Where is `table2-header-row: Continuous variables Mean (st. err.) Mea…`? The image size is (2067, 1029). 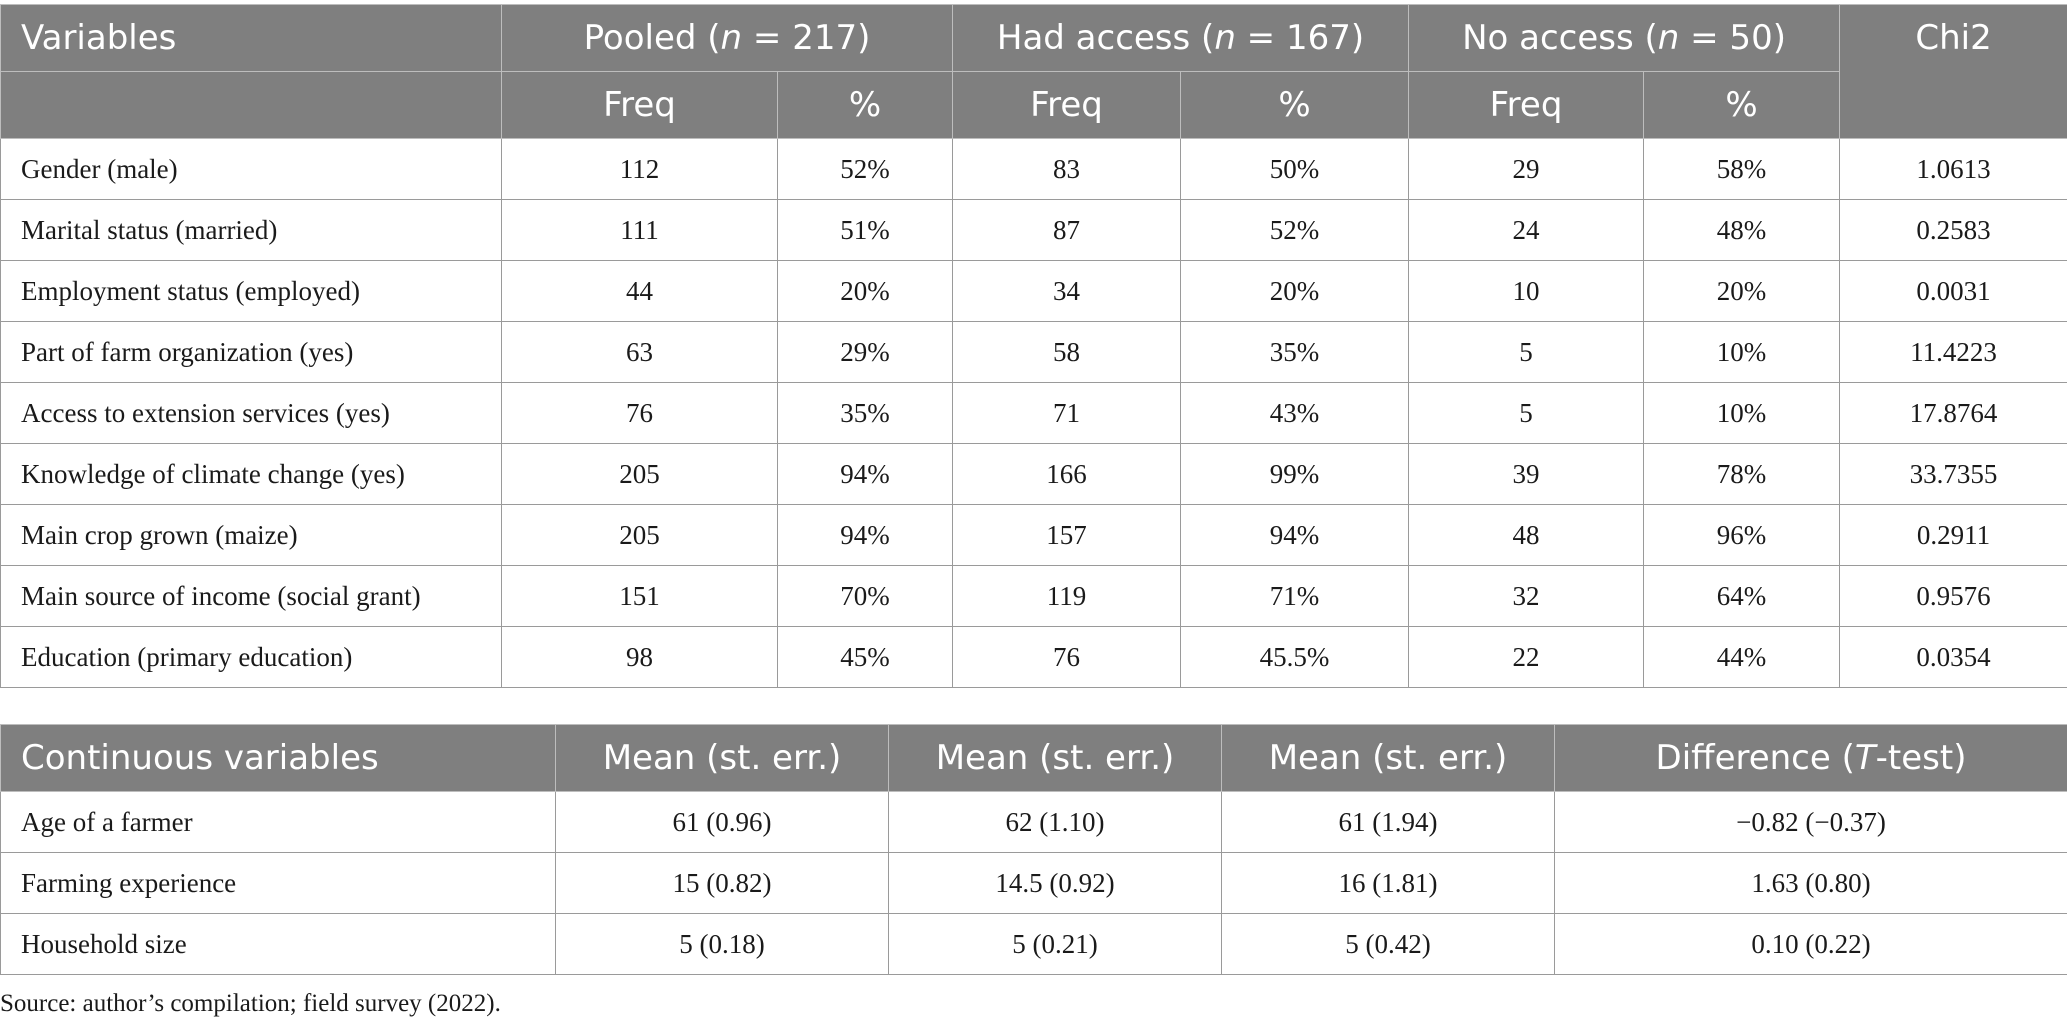
table2-header-row: Continuous variables Mean (st. err.) Mea… is located at coordinates (1033, 758).